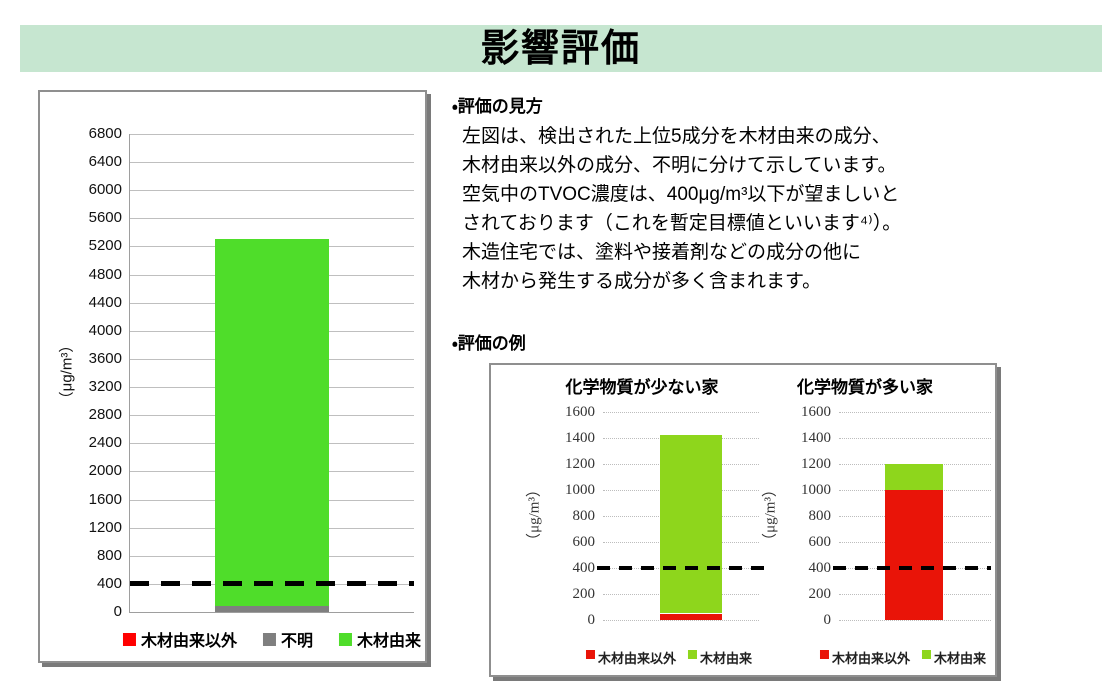 The image size is (1120, 688). Describe the element at coordinates (105, 330) in the screenshot. I see `tick-label: 4000` at that location.